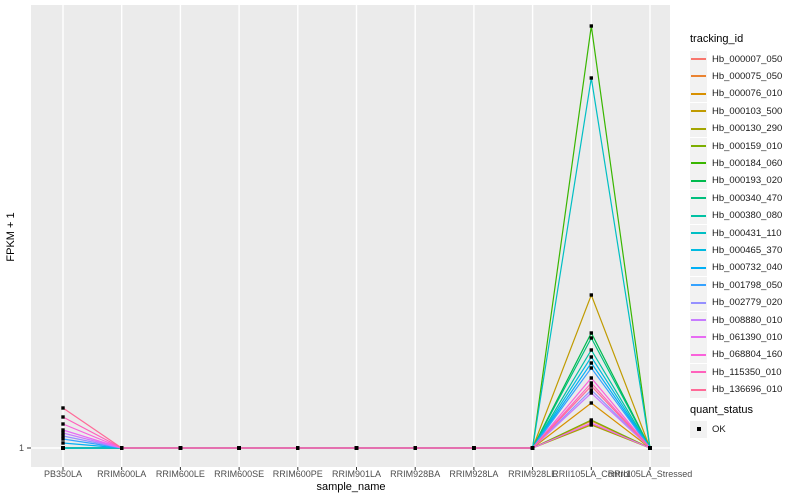 This screenshot has width=800, height=500. What do you see at coordinates (747, 216) in the screenshot?
I see `legend-entry-label: Hb_000380_080` at bounding box center [747, 216].